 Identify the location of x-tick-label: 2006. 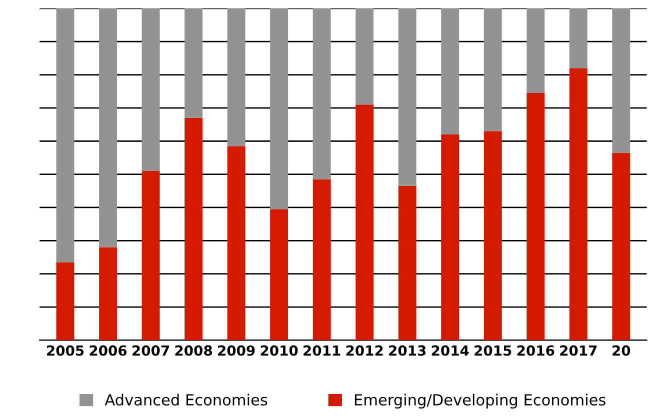
(108, 350).